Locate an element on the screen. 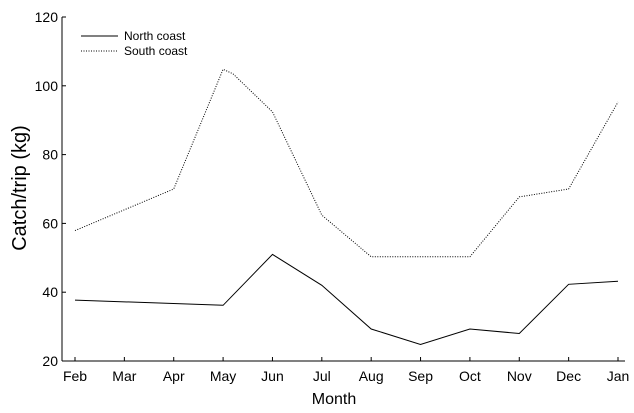  y-tick-label: 100 is located at coordinates (47, 86).